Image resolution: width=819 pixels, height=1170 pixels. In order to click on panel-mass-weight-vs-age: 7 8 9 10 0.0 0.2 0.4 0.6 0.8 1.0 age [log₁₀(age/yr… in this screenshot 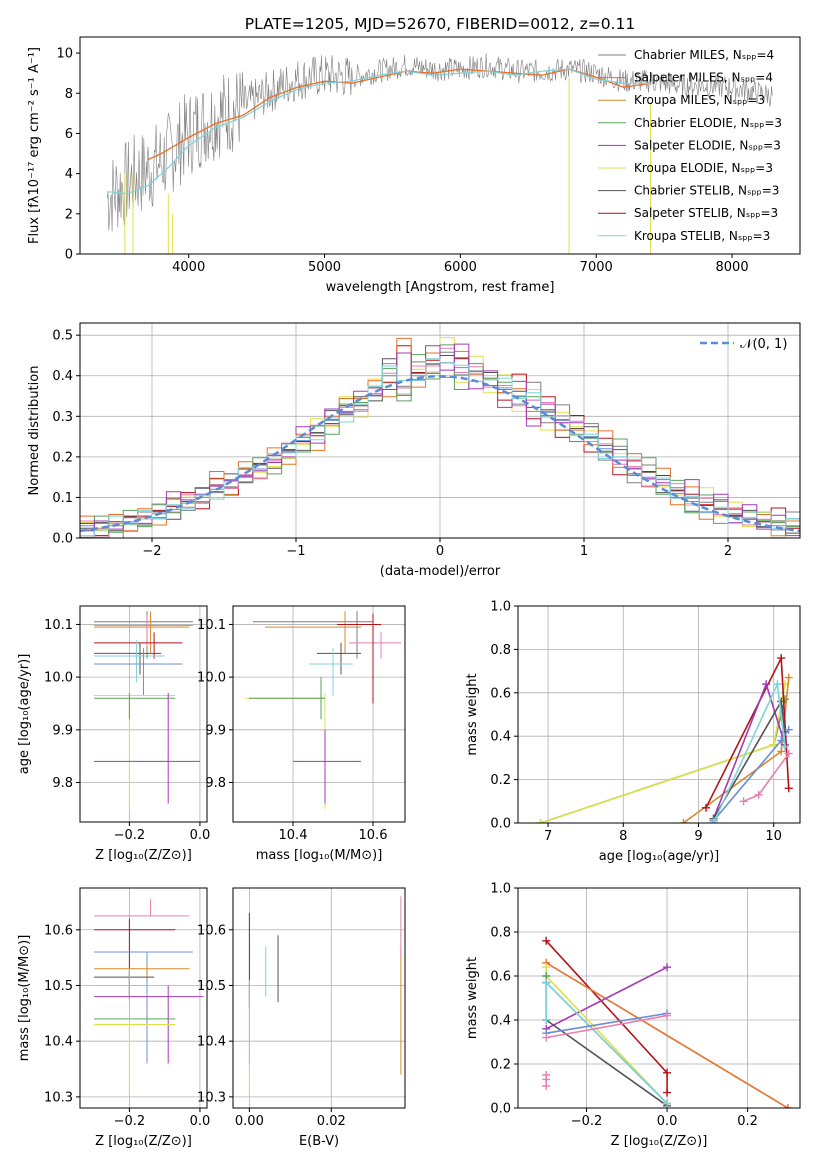, I will do `click(633, 732)`.